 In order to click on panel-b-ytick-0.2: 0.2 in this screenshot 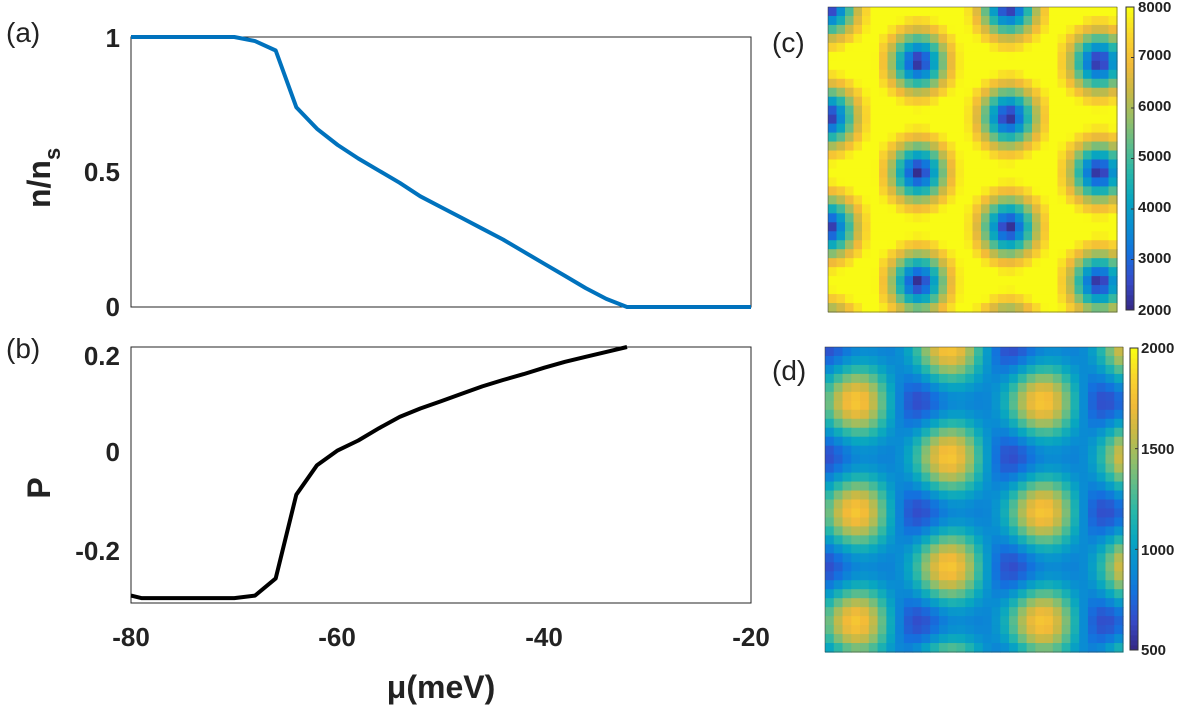, I will do `click(102, 356)`.